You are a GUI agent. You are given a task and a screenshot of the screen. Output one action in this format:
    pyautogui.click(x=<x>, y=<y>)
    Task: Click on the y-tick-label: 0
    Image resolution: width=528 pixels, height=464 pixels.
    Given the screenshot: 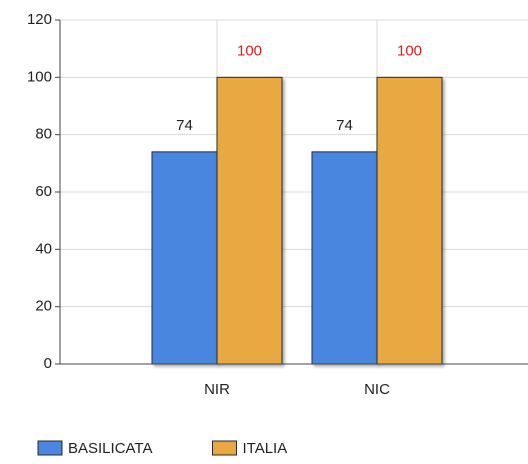 What is the action you would take?
    pyautogui.click(x=48, y=363)
    